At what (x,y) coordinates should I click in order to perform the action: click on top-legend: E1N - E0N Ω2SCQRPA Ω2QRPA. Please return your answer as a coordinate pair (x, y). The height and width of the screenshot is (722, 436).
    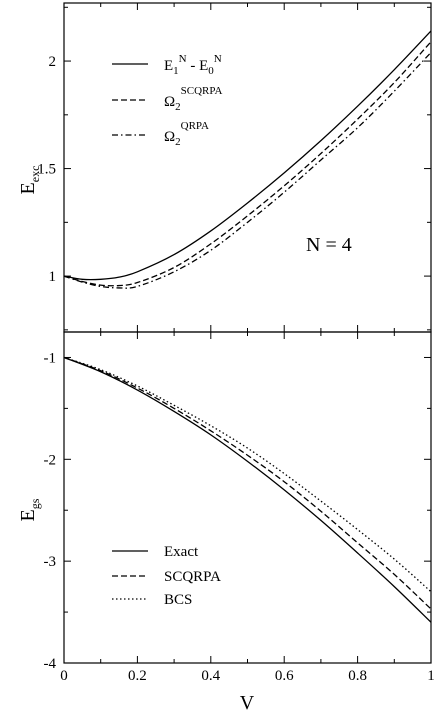
    Looking at the image, I should click on (167, 100).